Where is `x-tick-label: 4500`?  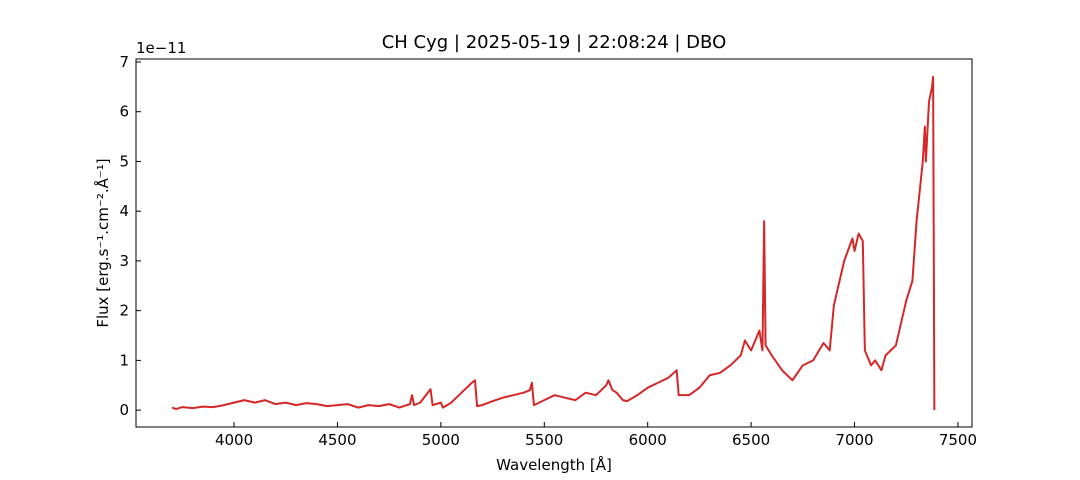
x-tick-label: 4500 is located at coordinates (337, 440).